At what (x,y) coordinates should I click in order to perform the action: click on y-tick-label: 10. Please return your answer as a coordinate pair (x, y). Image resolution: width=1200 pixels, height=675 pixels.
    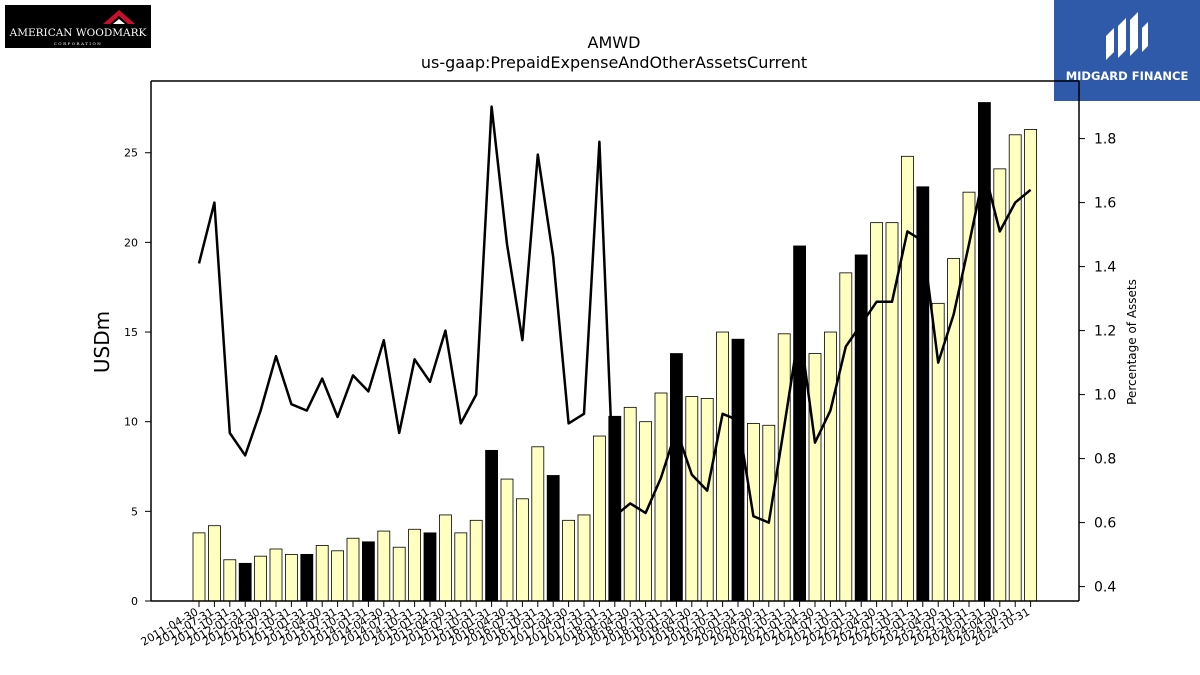
    Looking at the image, I should click on (131, 422).